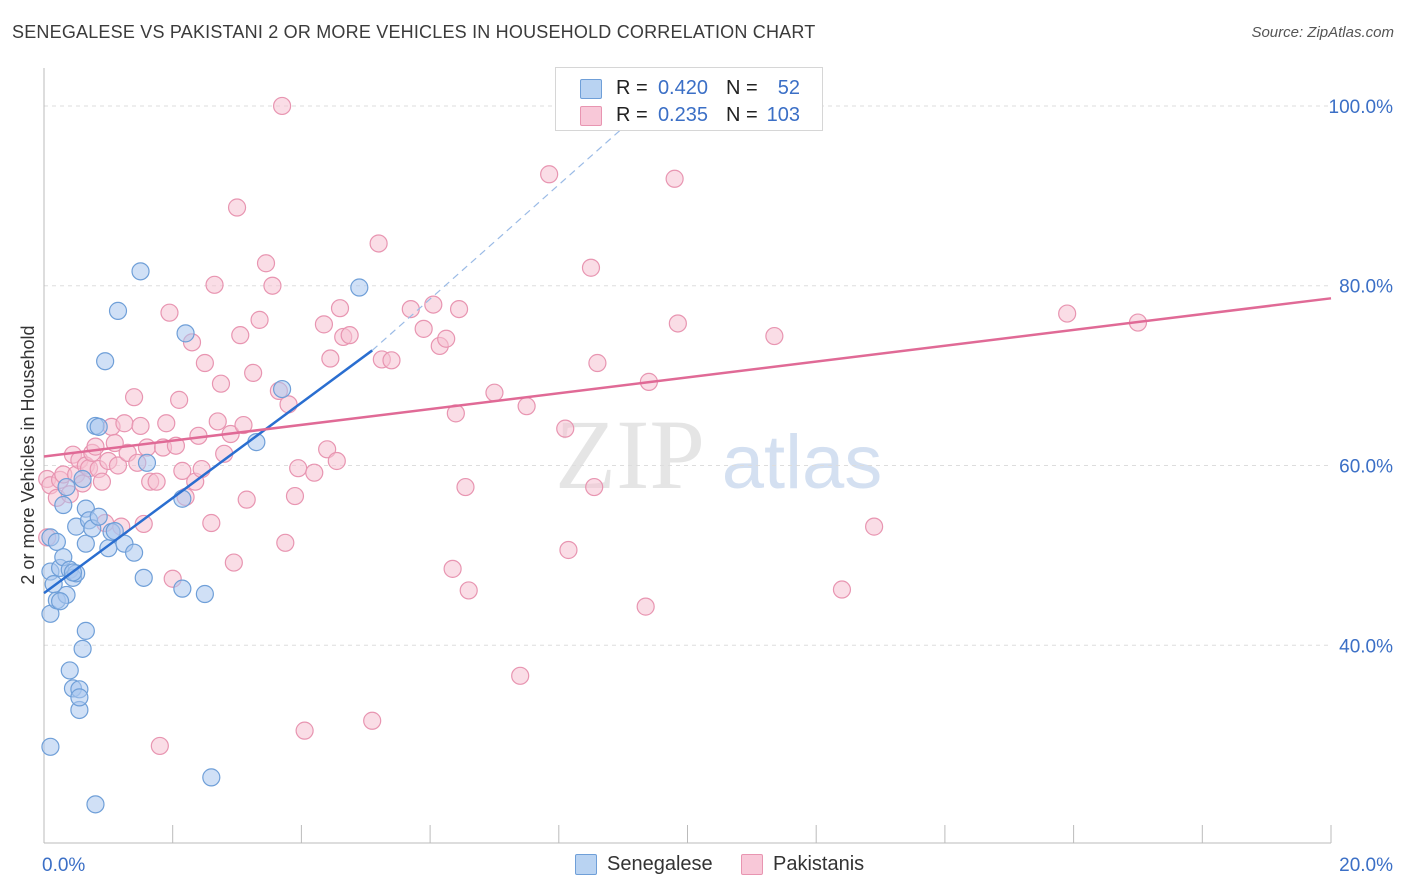  I want to click on correlation-legend: R = 0.420 N = 52 R = 0.235 N = 103, so click(689, 99).